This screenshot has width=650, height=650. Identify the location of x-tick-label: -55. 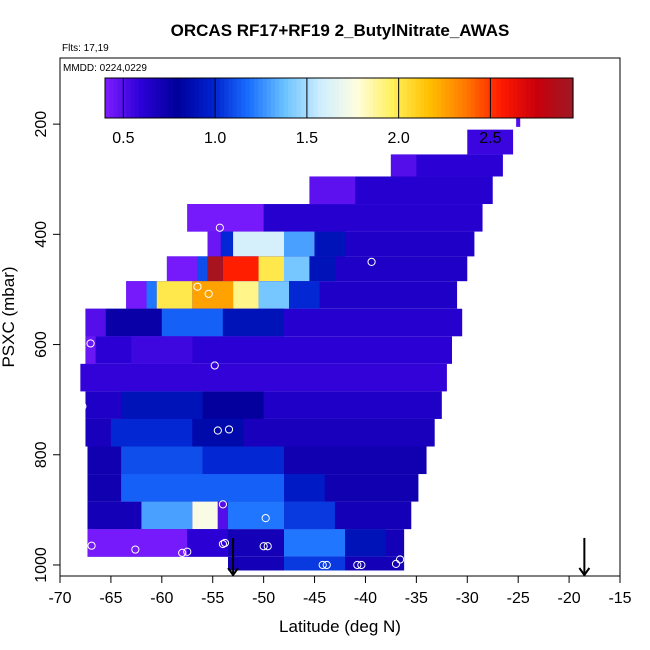
(212, 598).